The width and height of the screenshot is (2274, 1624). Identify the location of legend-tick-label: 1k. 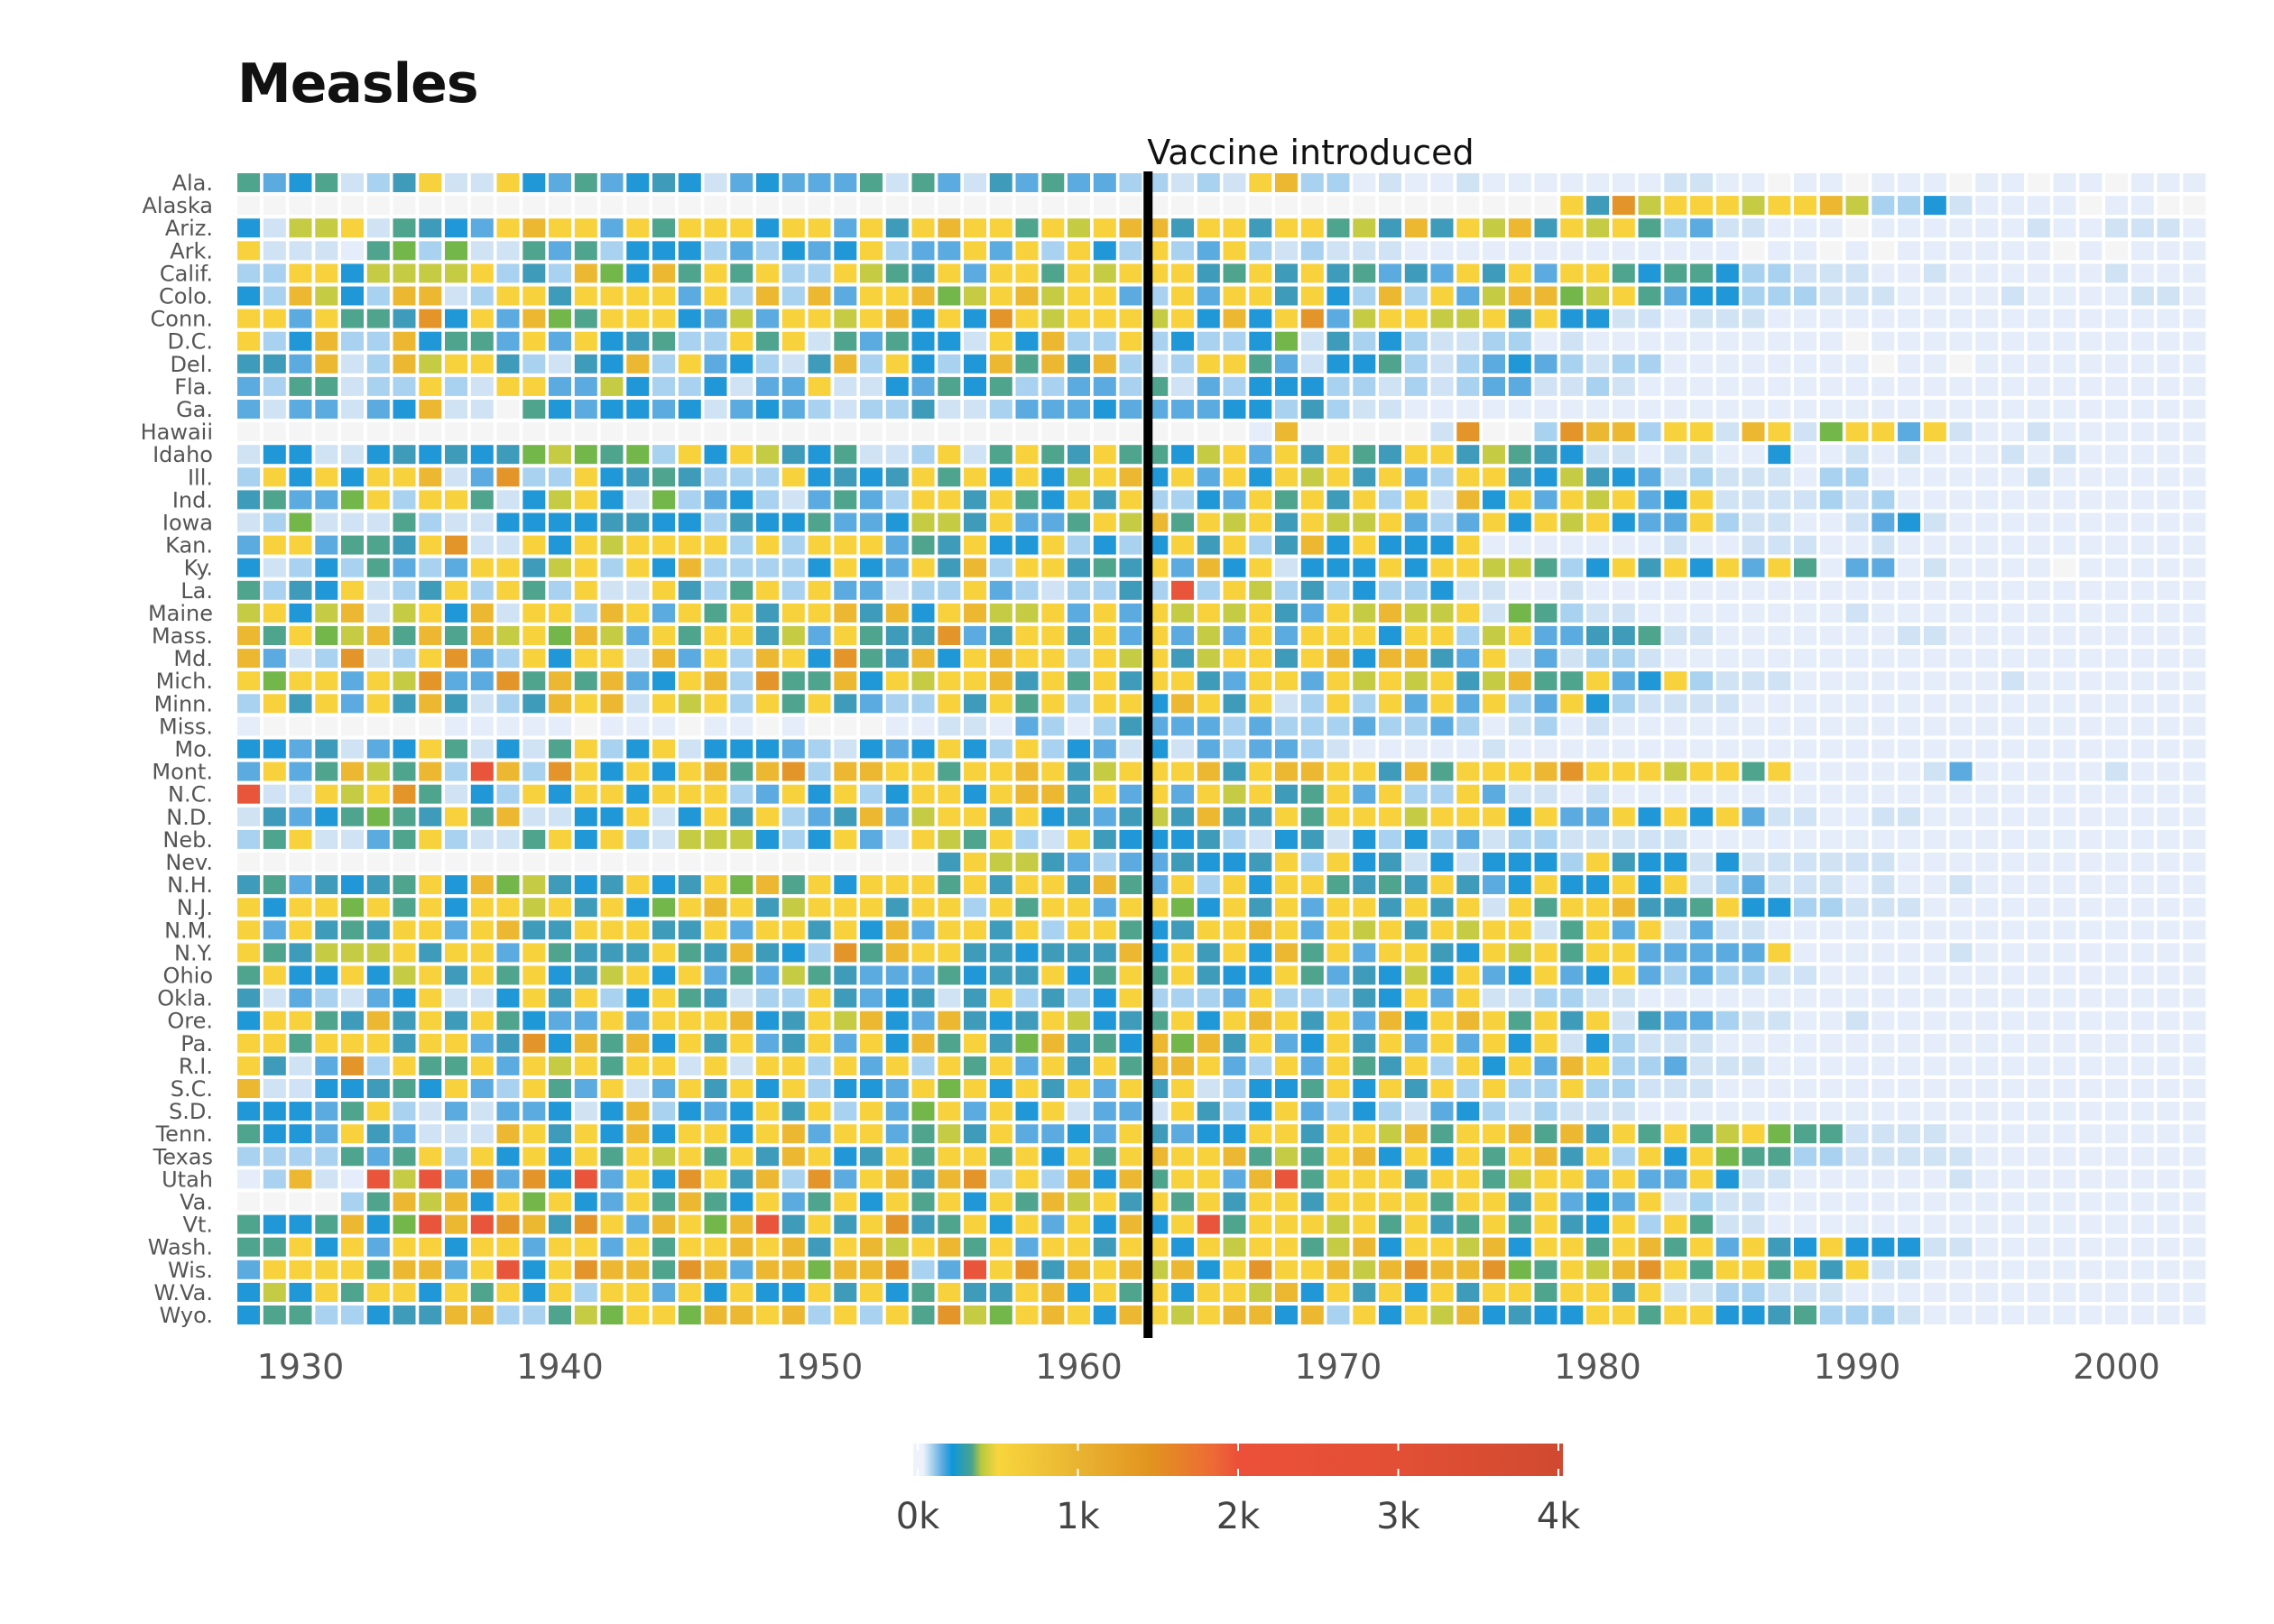
(1078, 1517).